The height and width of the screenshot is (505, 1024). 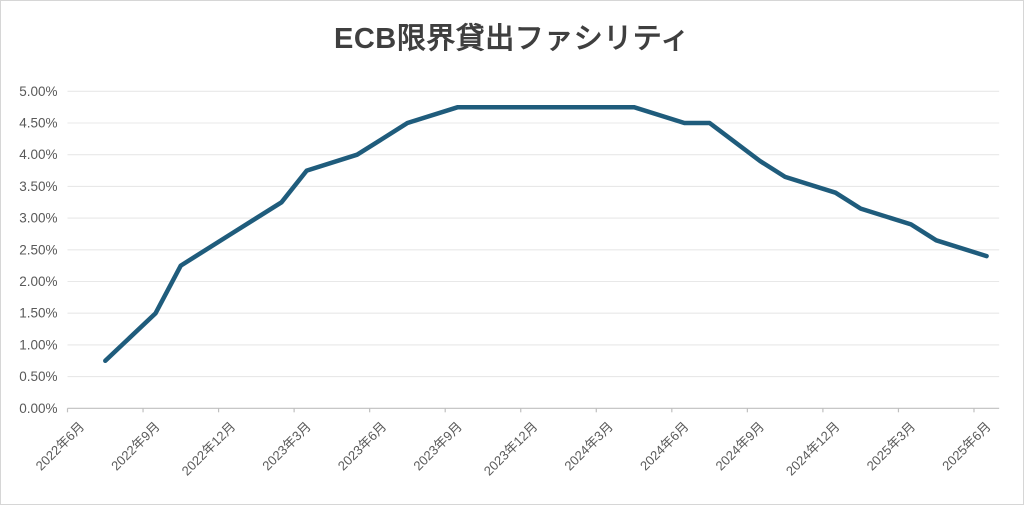 What do you see at coordinates (38, 123) in the screenshot?
I see `y-axis-tick-label: 4.50%` at bounding box center [38, 123].